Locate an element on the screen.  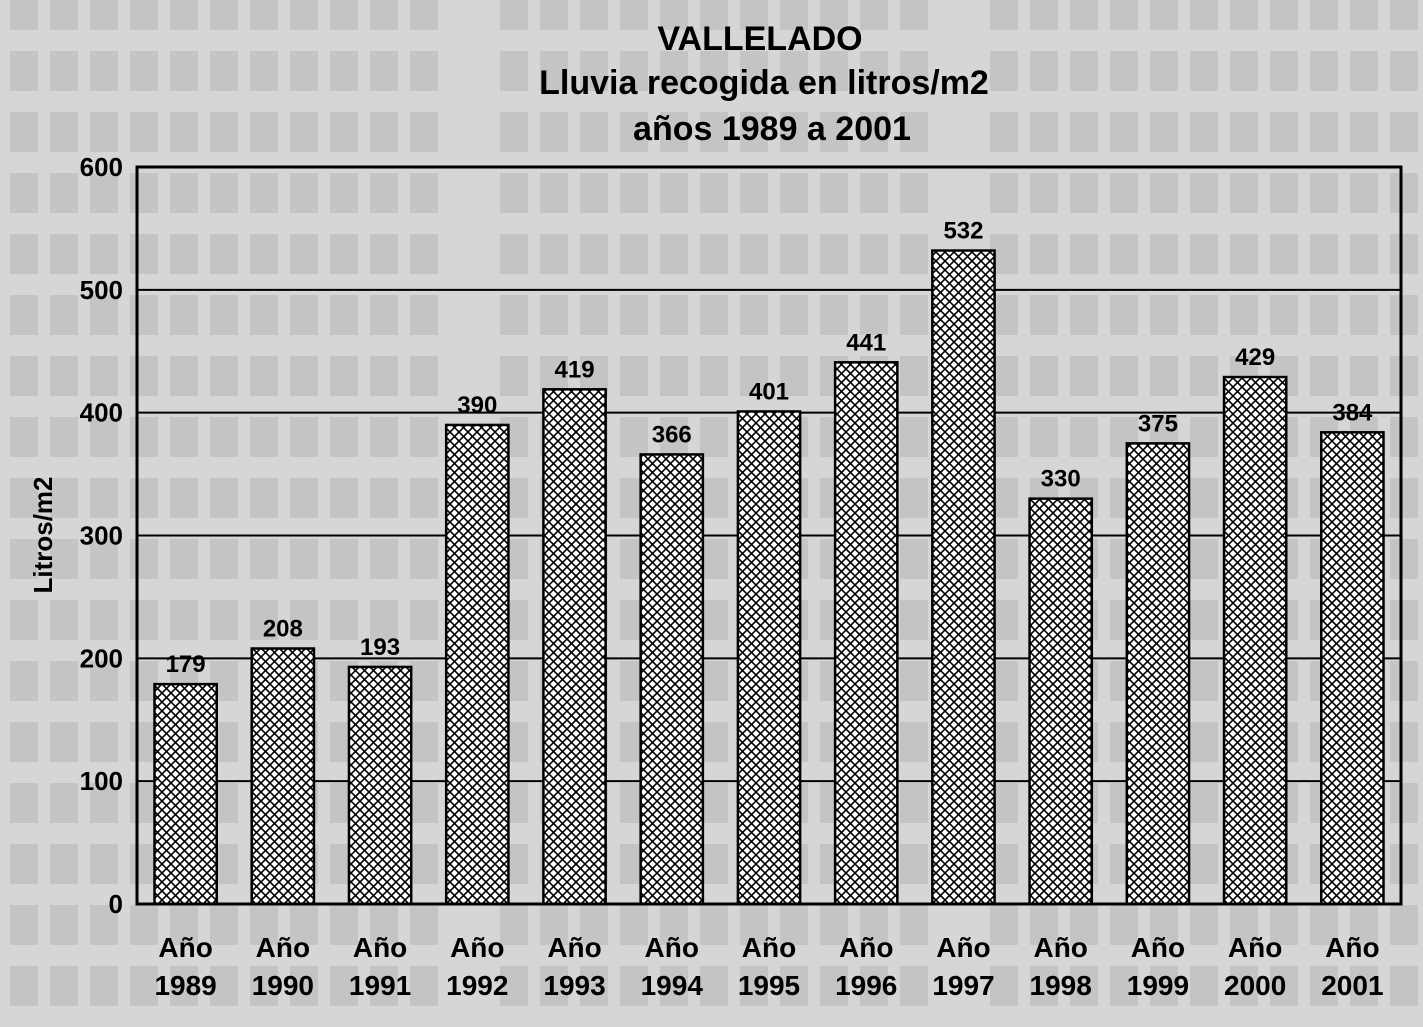
bar-value-label: 441 is located at coordinates (866, 342).